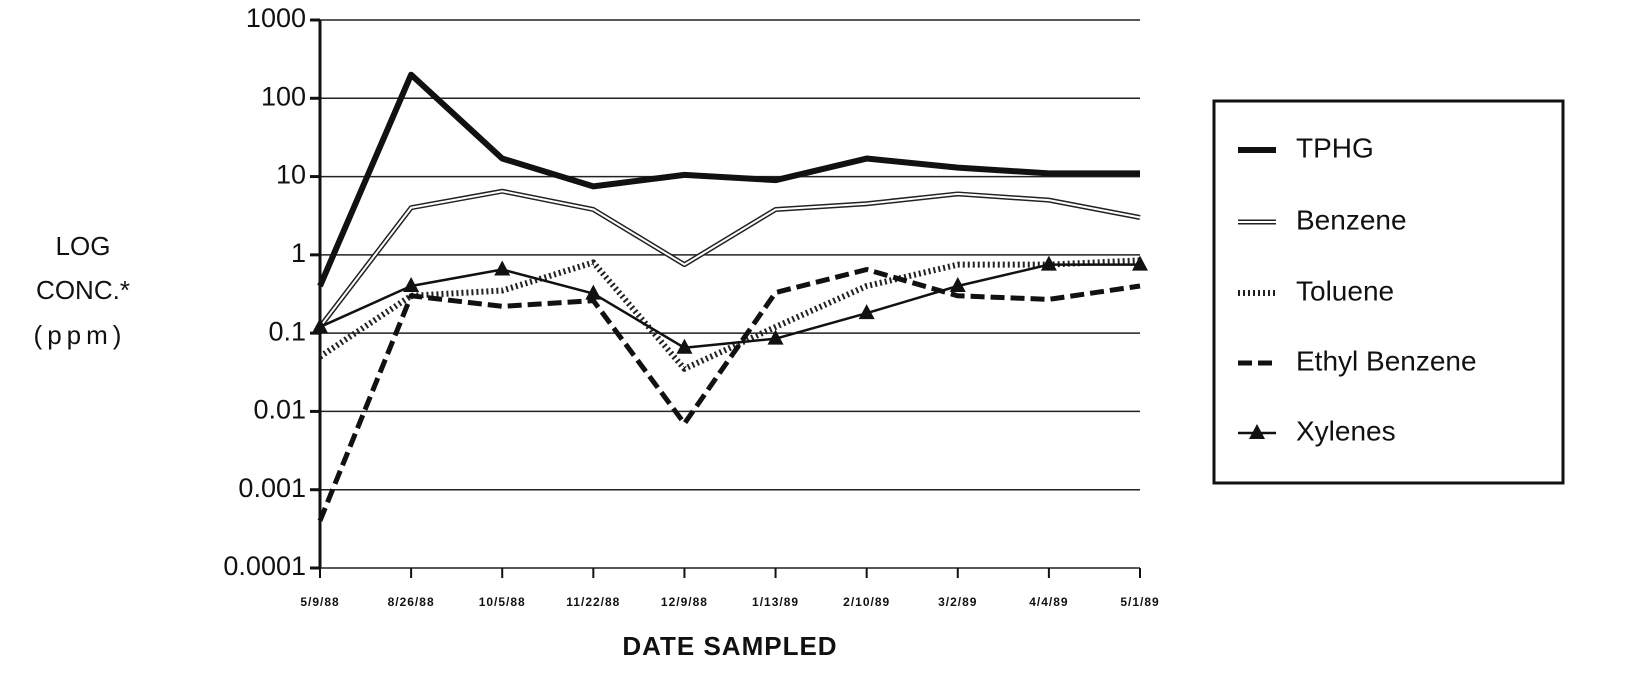 The height and width of the screenshot is (695, 1649). I want to click on legend-marker, so click(1257, 431).